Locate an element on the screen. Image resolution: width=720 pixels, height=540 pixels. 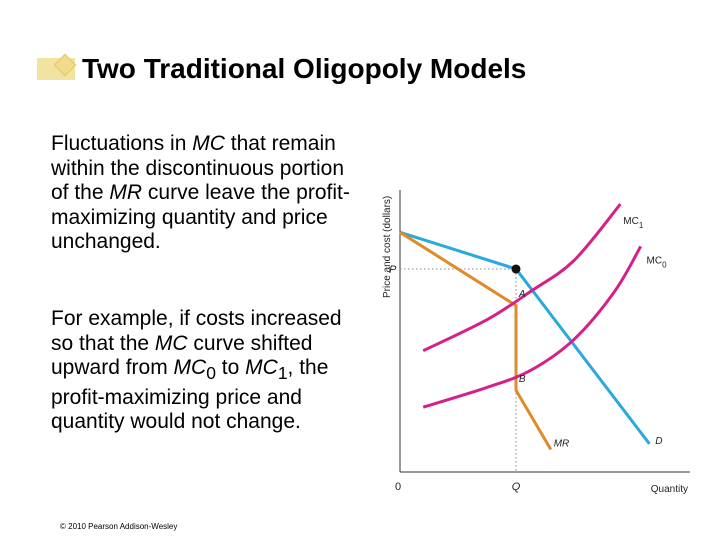
annotation-b: B is located at coordinates (522, 379).